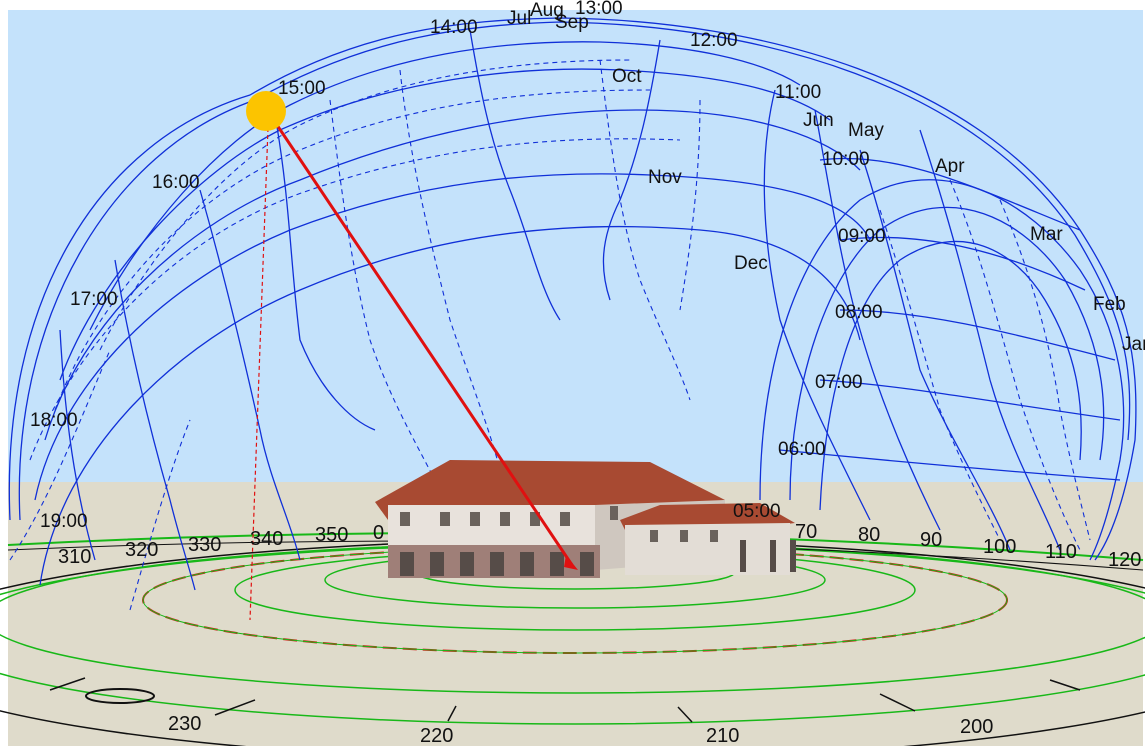 Image resolution: width=1145 pixels, height=746 pixels. Describe the element at coordinates (862, 236) in the screenshot. I see `hour-label: 09:00` at that location.